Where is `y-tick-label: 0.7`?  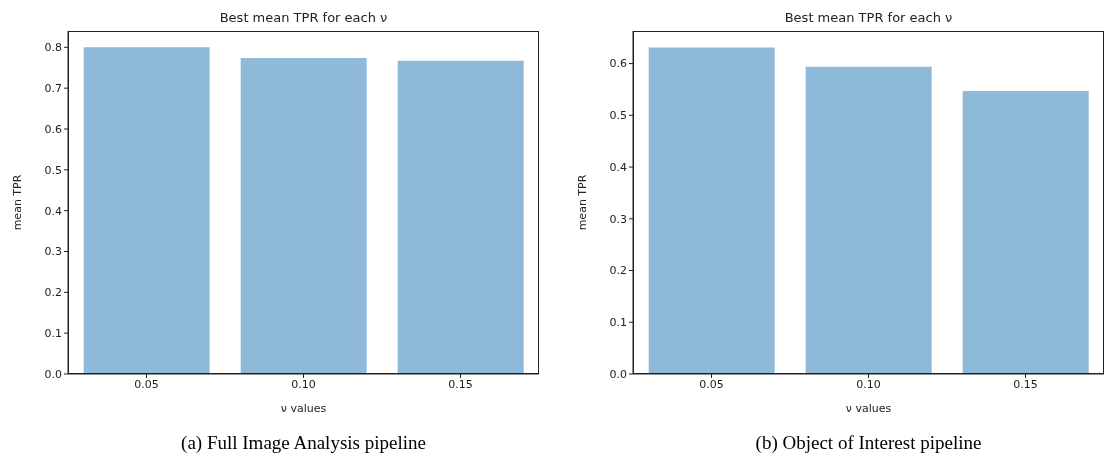
y-tick-label: 0.7 is located at coordinates (53, 89).